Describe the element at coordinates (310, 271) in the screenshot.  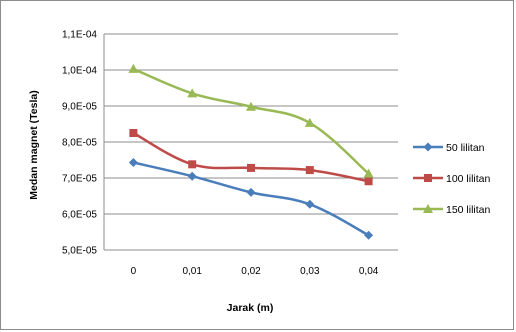
I see `x-tick-label: 0,03` at that location.